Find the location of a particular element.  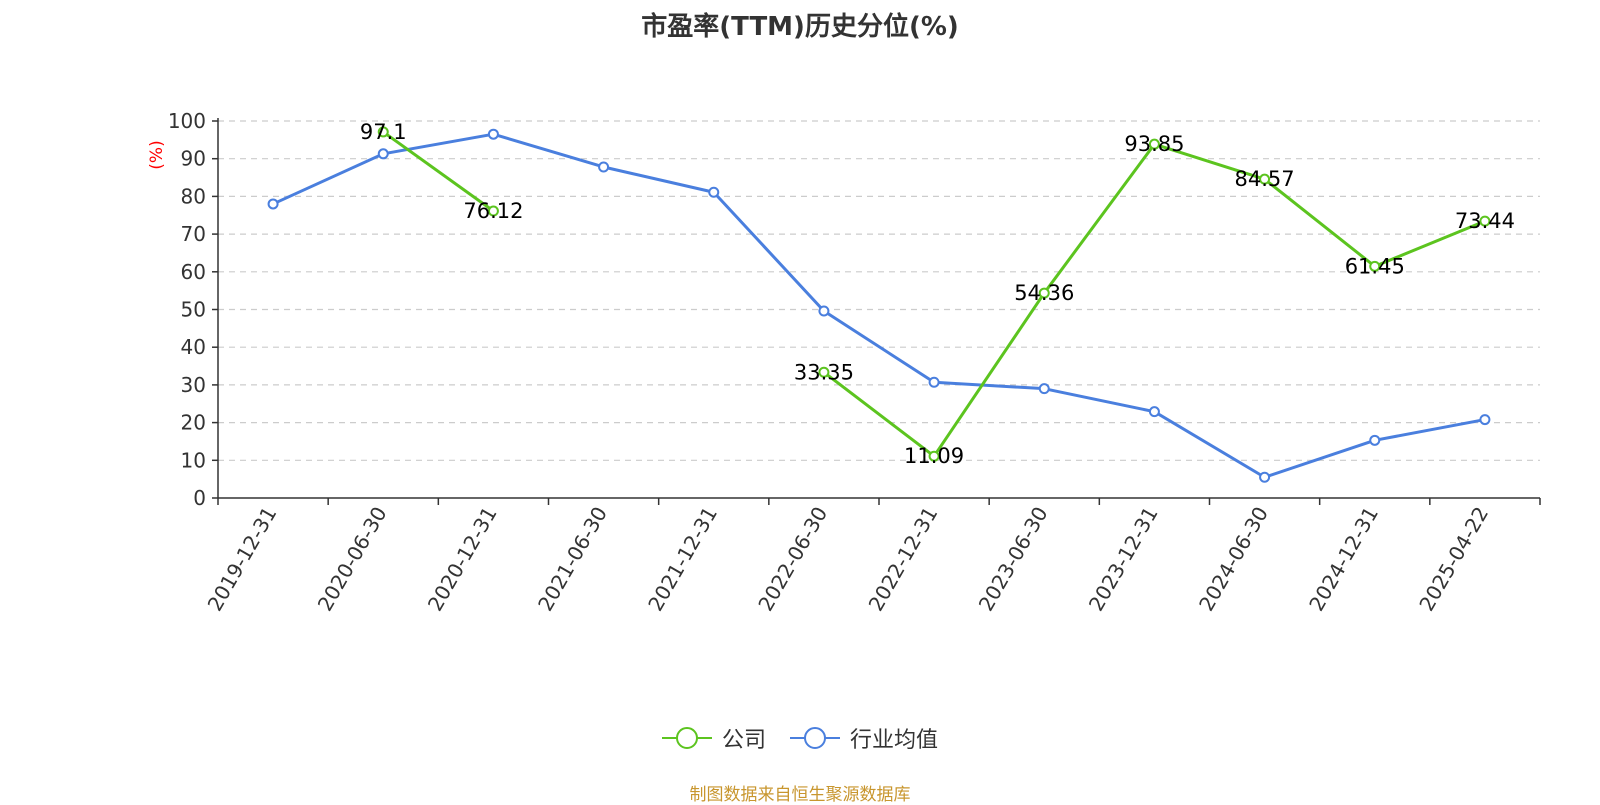

y-tick-label: 20 is located at coordinates (193, 423).